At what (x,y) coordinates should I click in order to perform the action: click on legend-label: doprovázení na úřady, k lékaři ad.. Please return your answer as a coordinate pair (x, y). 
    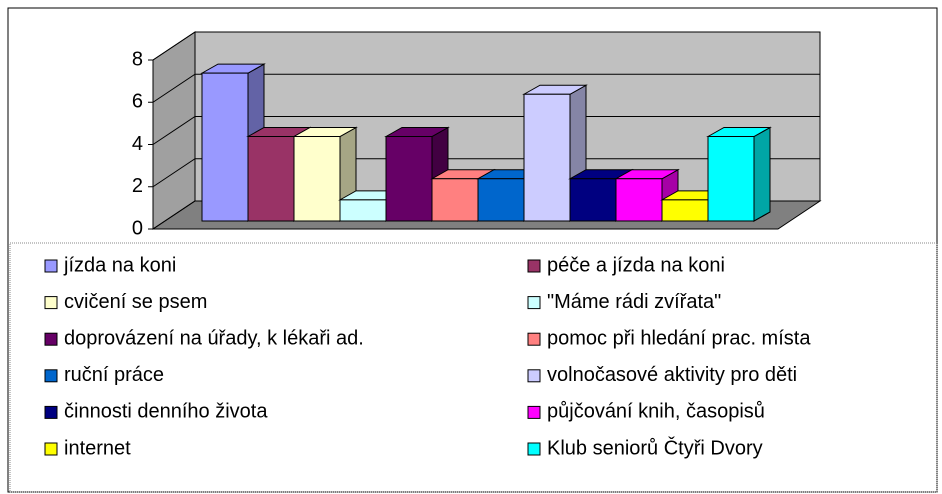
    Looking at the image, I should click on (214, 338).